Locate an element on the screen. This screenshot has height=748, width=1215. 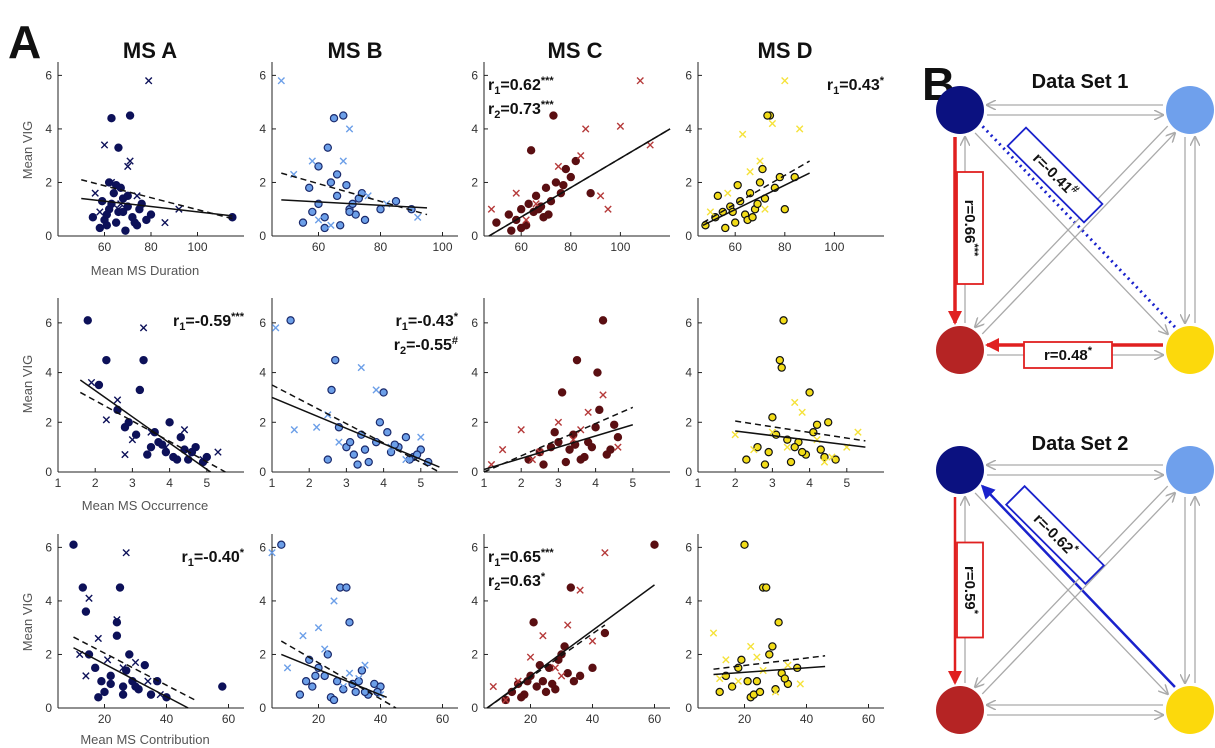
r-subscript: 1 is located at coordinates (497, 563).